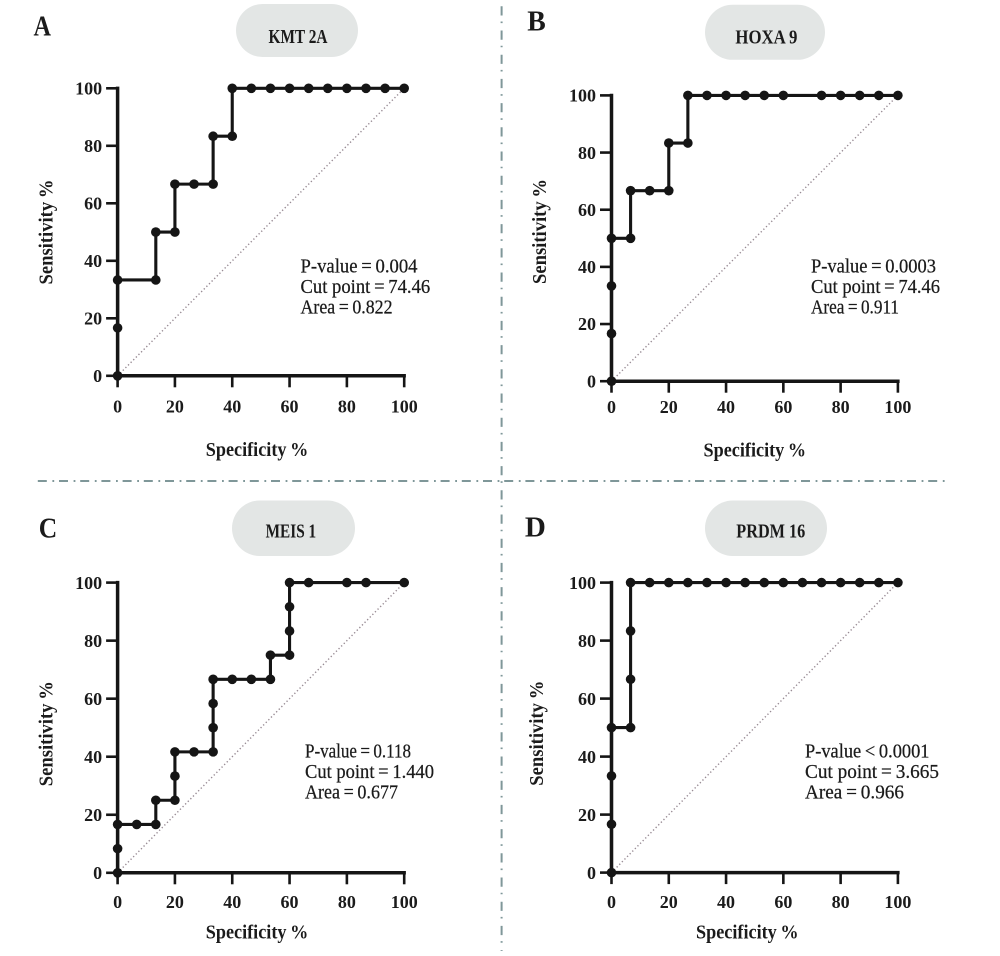 The width and height of the screenshot is (1000, 956). Describe the element at coordinates (867, 752) in the screenshot. I see `svg-text: P-value < 0.0001` at that location.